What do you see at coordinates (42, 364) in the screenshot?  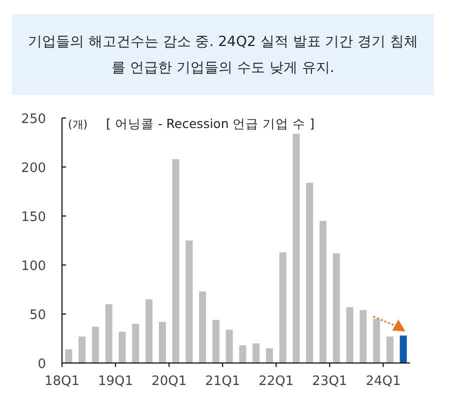 I see `y-tick-label: 0` at bounding box center [42, 364].